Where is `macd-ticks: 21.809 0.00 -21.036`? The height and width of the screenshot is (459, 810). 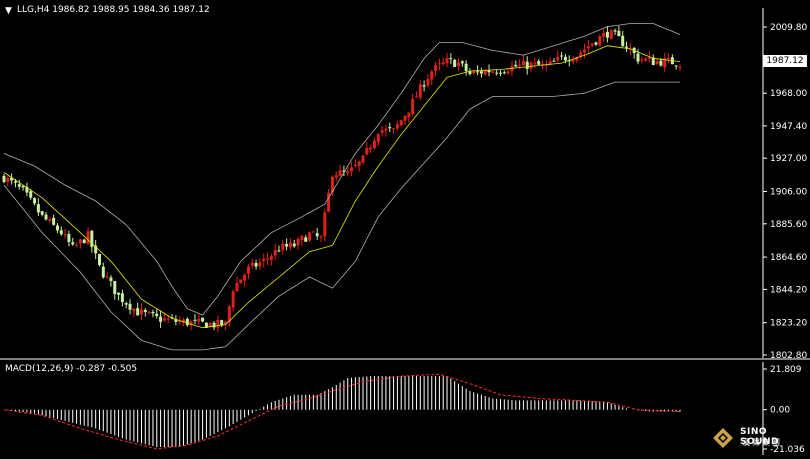 macd-ticks: 21.809 0.00 -21.036 is located at coordinates (784, 410).